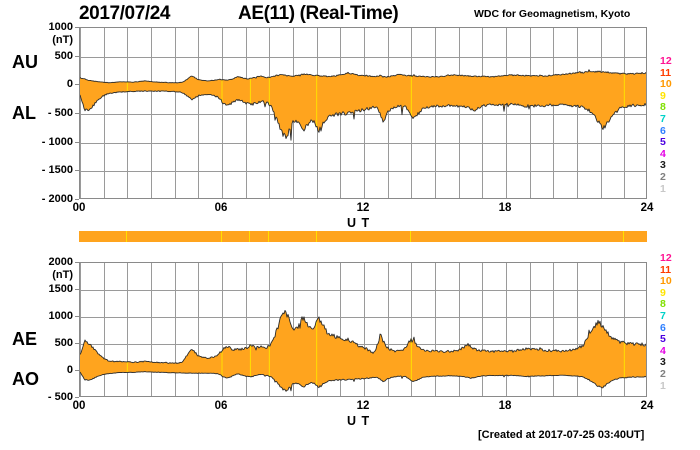  Describe the element at coordinates (672, 322) in the screenshot. I see `station-count-legend-bottom: 12 11 10 9 8 7 6 5 4 3 2 1` at that location.